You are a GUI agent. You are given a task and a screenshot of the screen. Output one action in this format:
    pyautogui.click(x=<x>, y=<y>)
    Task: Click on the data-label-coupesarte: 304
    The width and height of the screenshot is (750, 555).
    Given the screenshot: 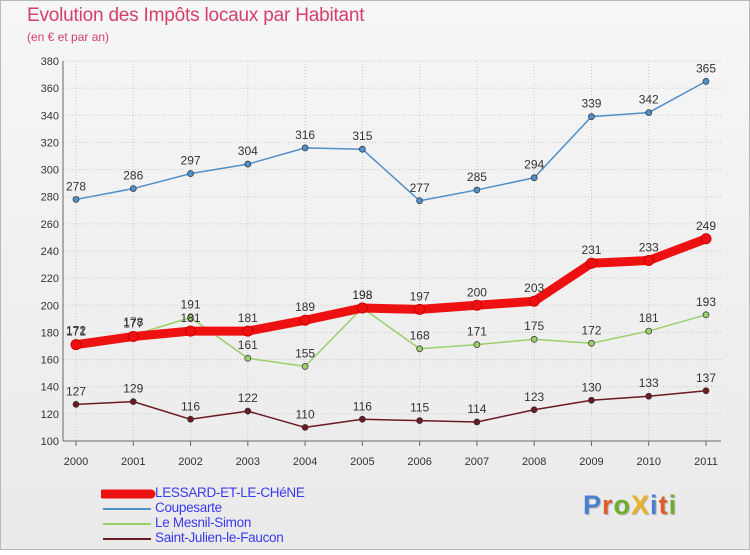 What is the action you would take?
    pyautogui.click(x=248, y=151)
    